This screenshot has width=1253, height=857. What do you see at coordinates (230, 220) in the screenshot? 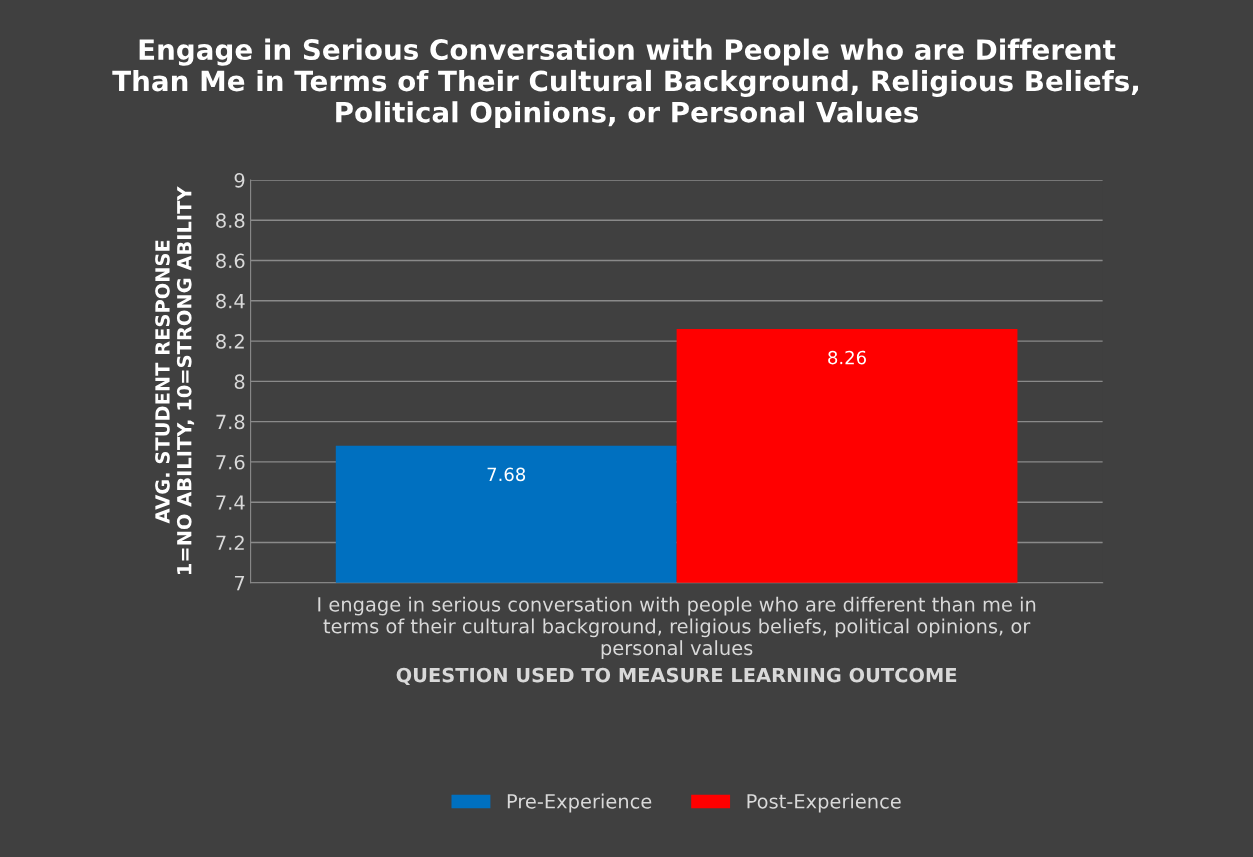
I see `y-tick-label: 8.8` at bounding box center [230, 220].